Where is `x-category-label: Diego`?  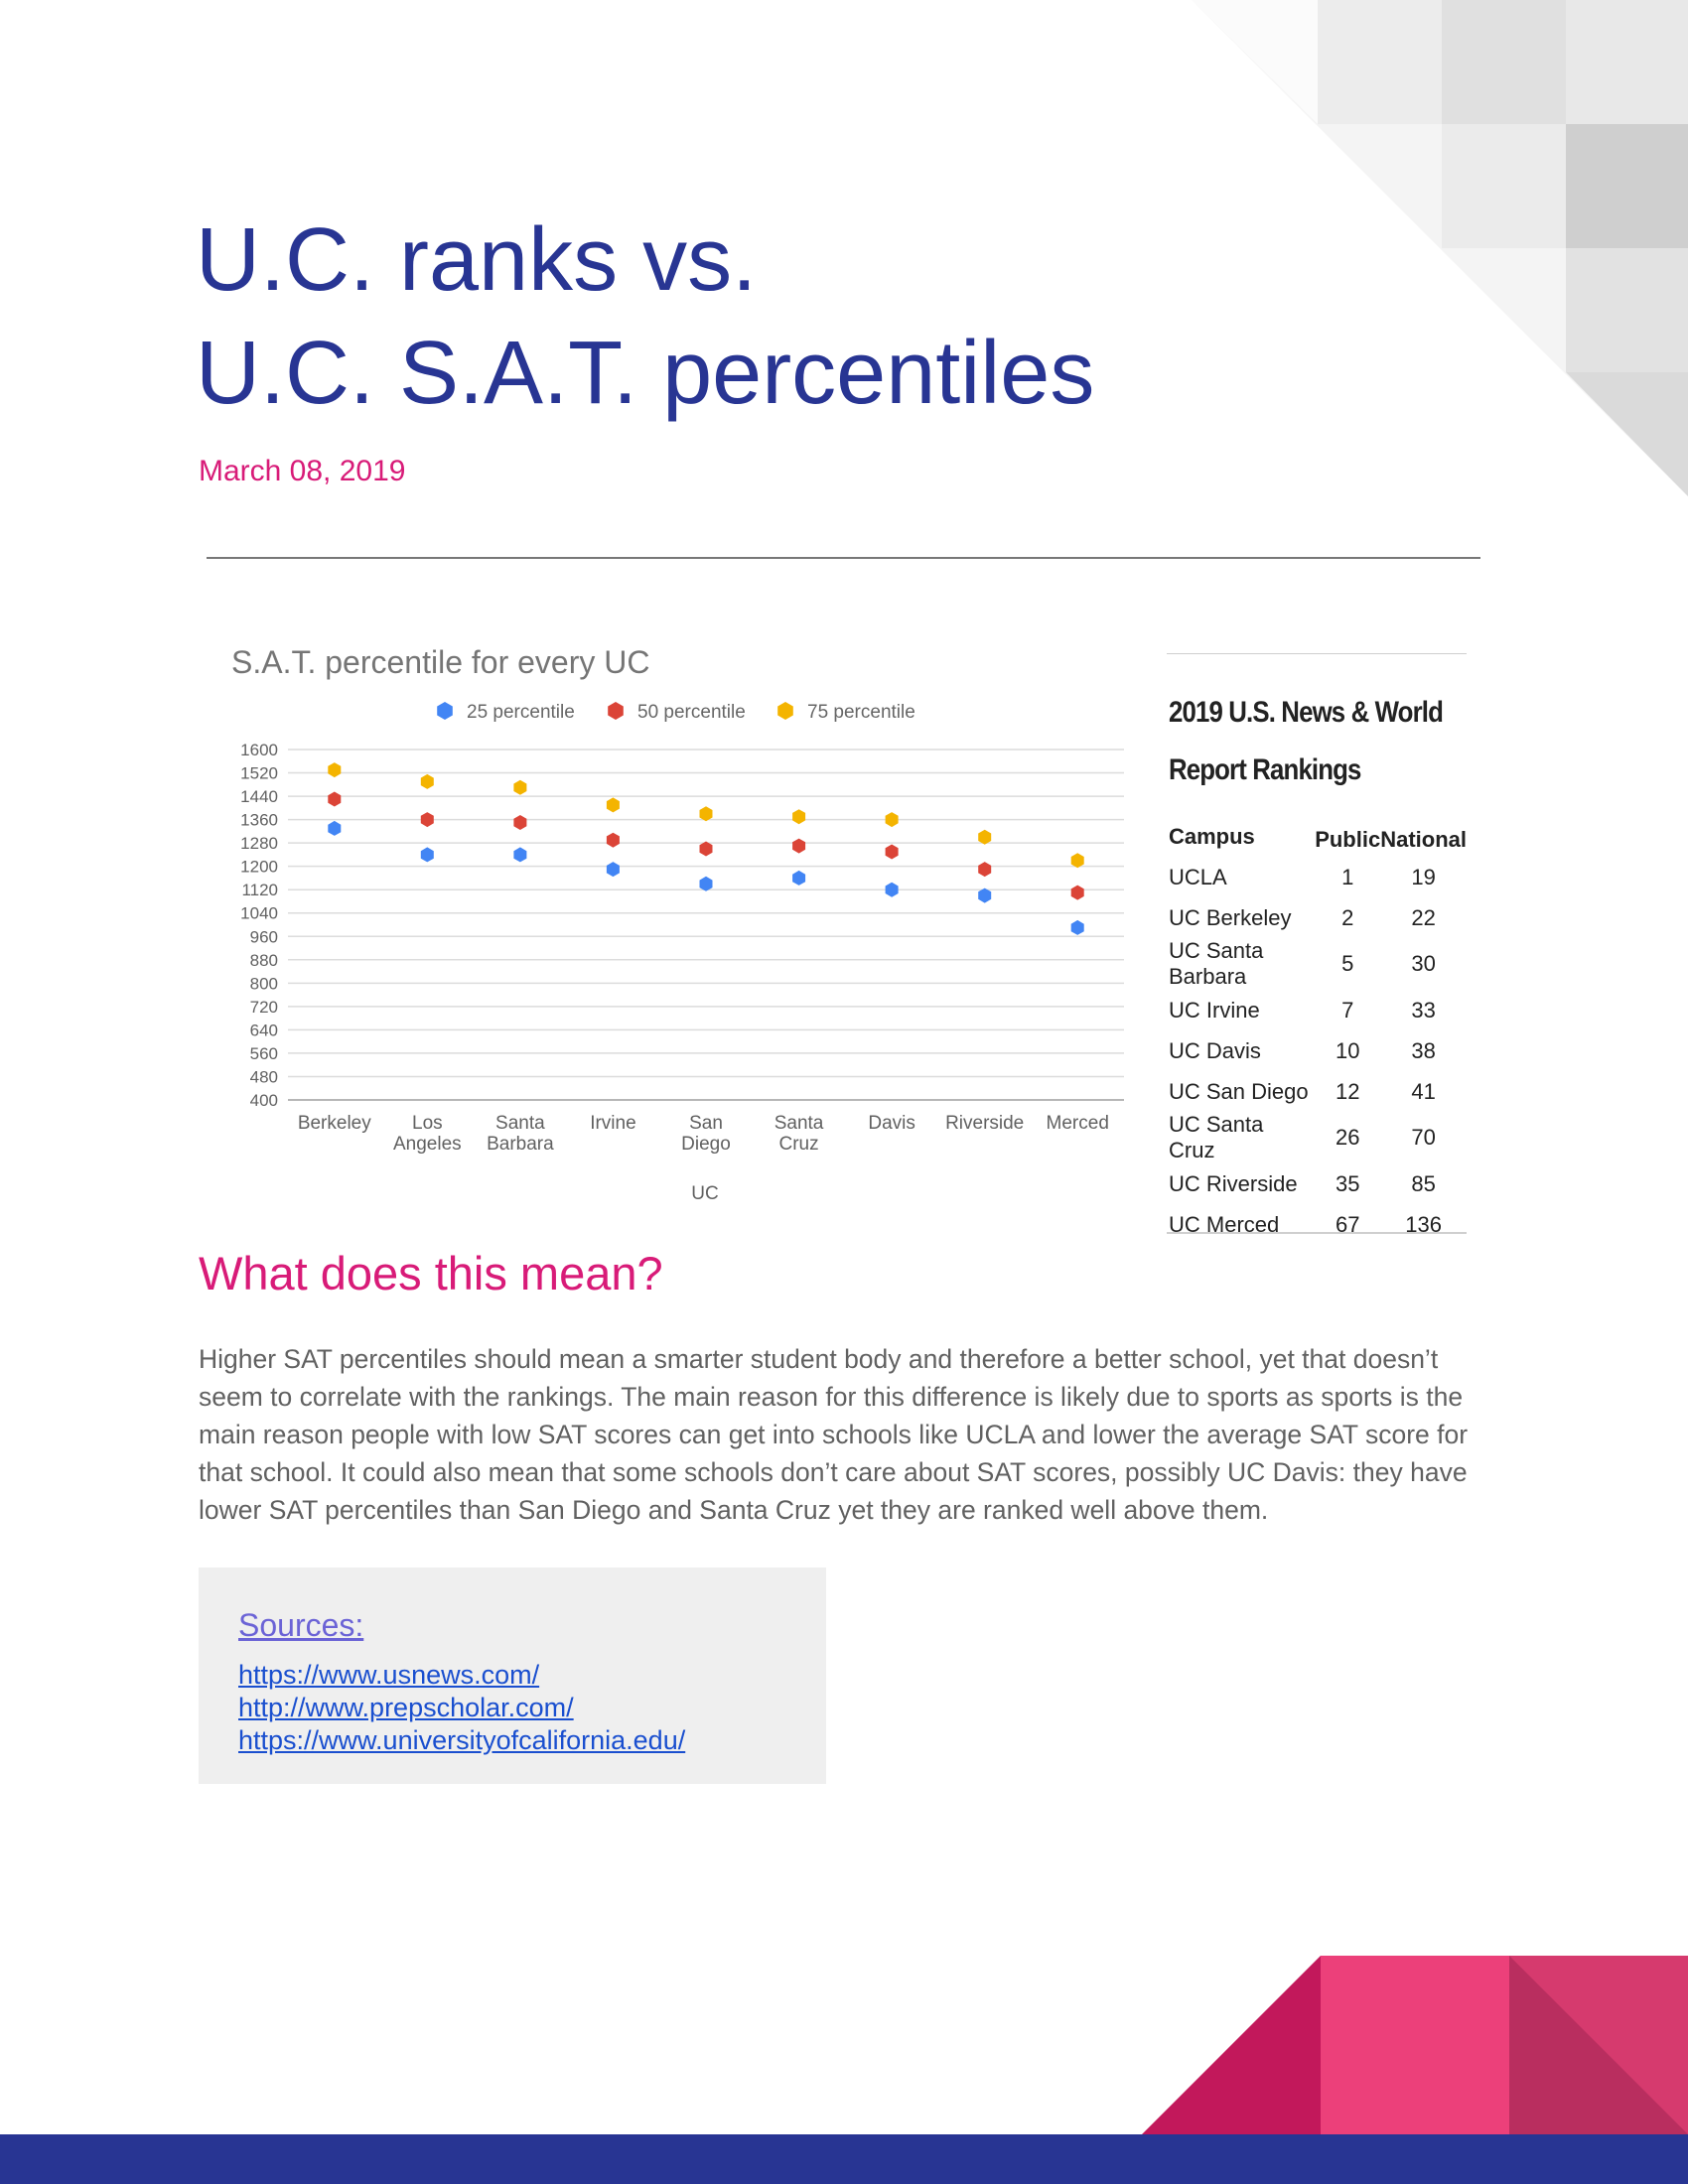
x-category-label: Diego is located at coordinates (706, 1144).